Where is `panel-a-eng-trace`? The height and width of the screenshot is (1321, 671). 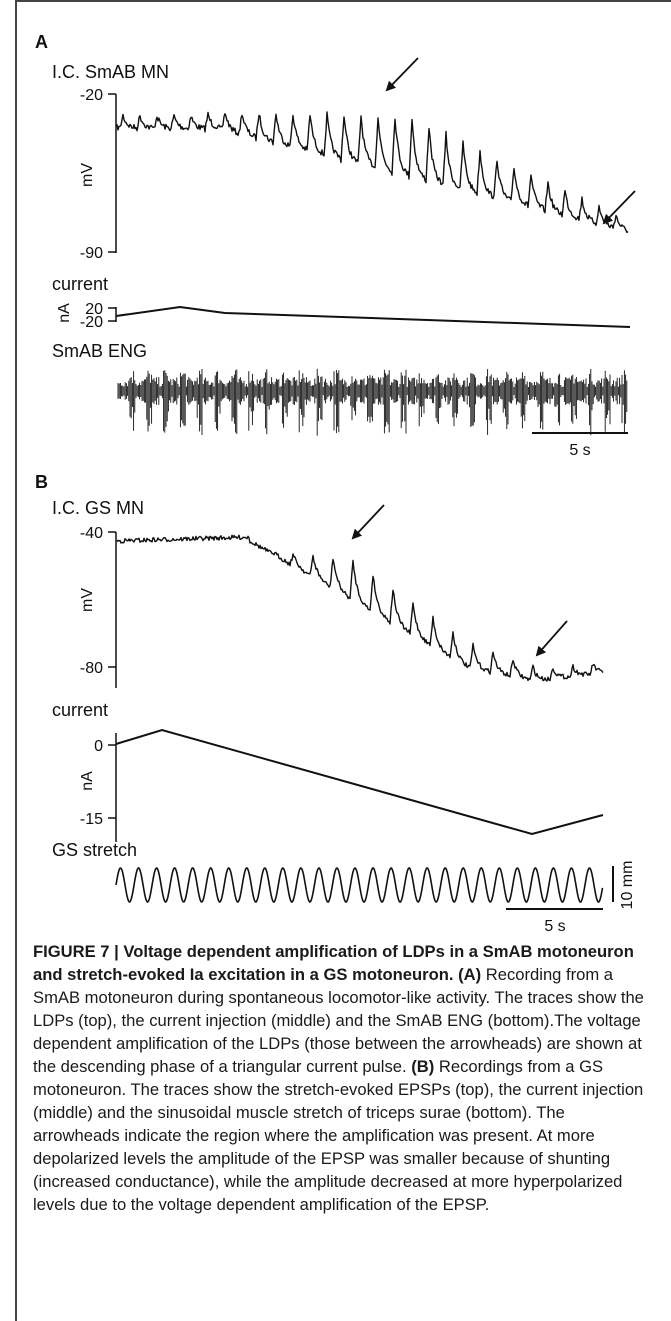
panel-a-eng-trace is located at coordinates (372, 402).